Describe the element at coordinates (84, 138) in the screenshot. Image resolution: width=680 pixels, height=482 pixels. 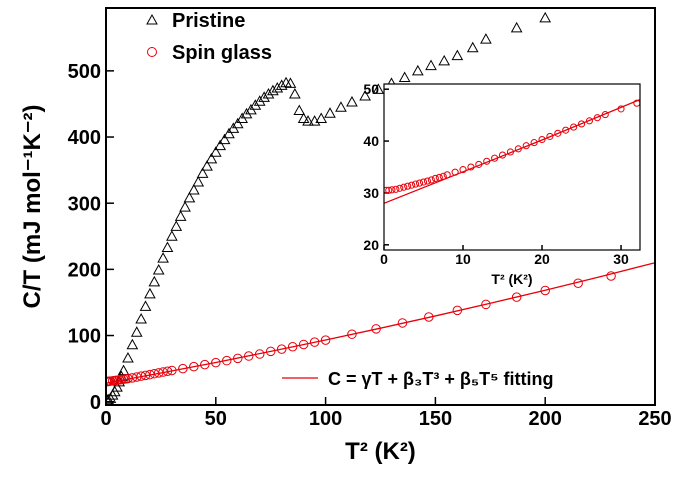
I see `y-tick-label: 400` at that location.